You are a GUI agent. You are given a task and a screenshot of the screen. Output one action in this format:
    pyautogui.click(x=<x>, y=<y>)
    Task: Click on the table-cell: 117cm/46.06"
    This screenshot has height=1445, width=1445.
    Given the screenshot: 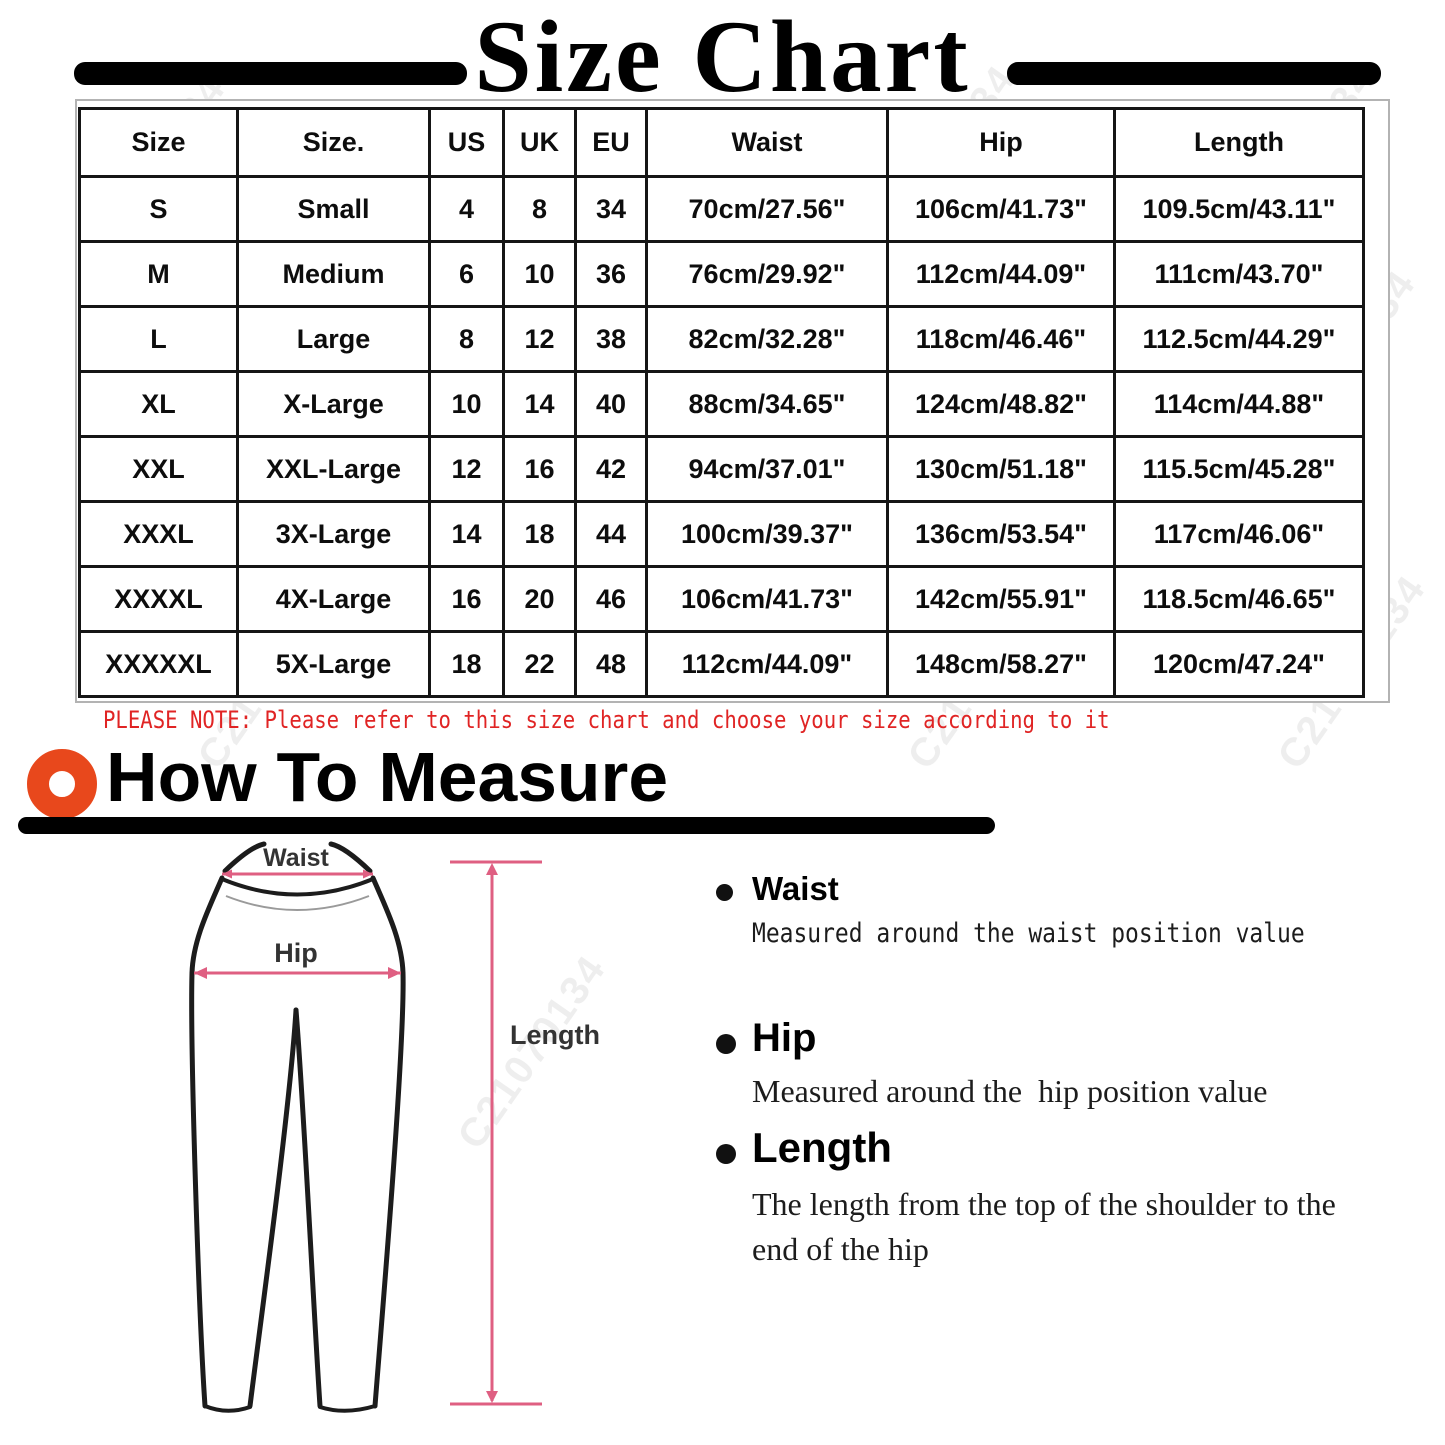 What is the action you would take?
    pyautogui.click(x=1239, y=534)
    